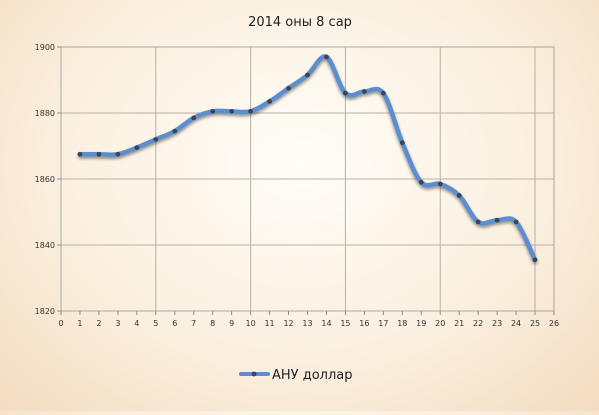 This screenshot has height=415, width=599. I want to click on y-tick-label: 1820, so click(45, 311).